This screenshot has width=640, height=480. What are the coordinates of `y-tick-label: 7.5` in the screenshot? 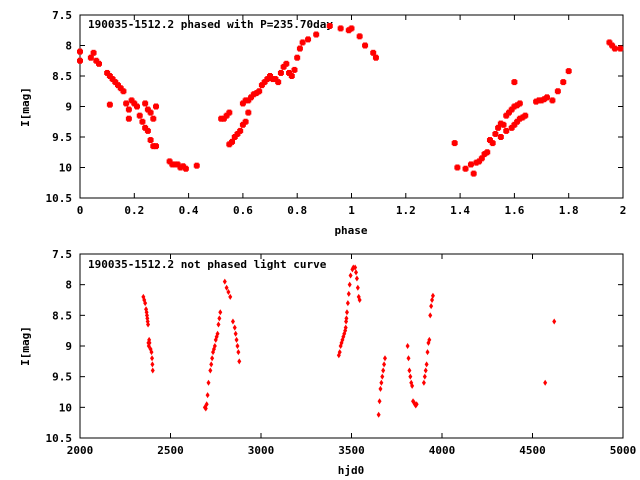 It's located at (62, 254).